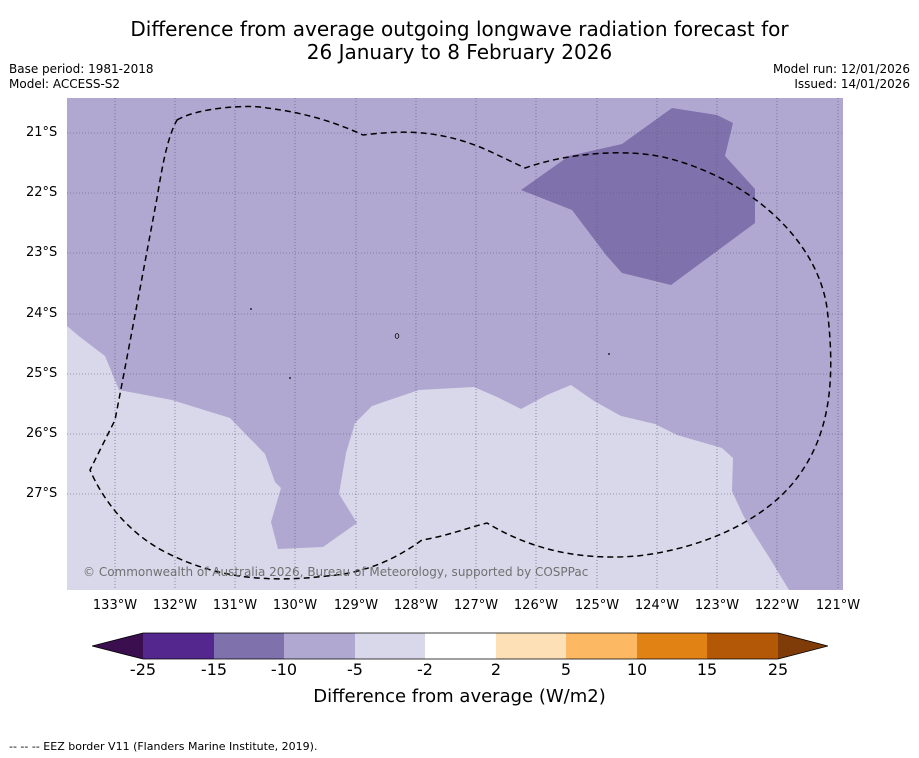 The height and width of the screenshot is (758, 919). I want to click on cb-tick-7: 5, so click(566, 669).